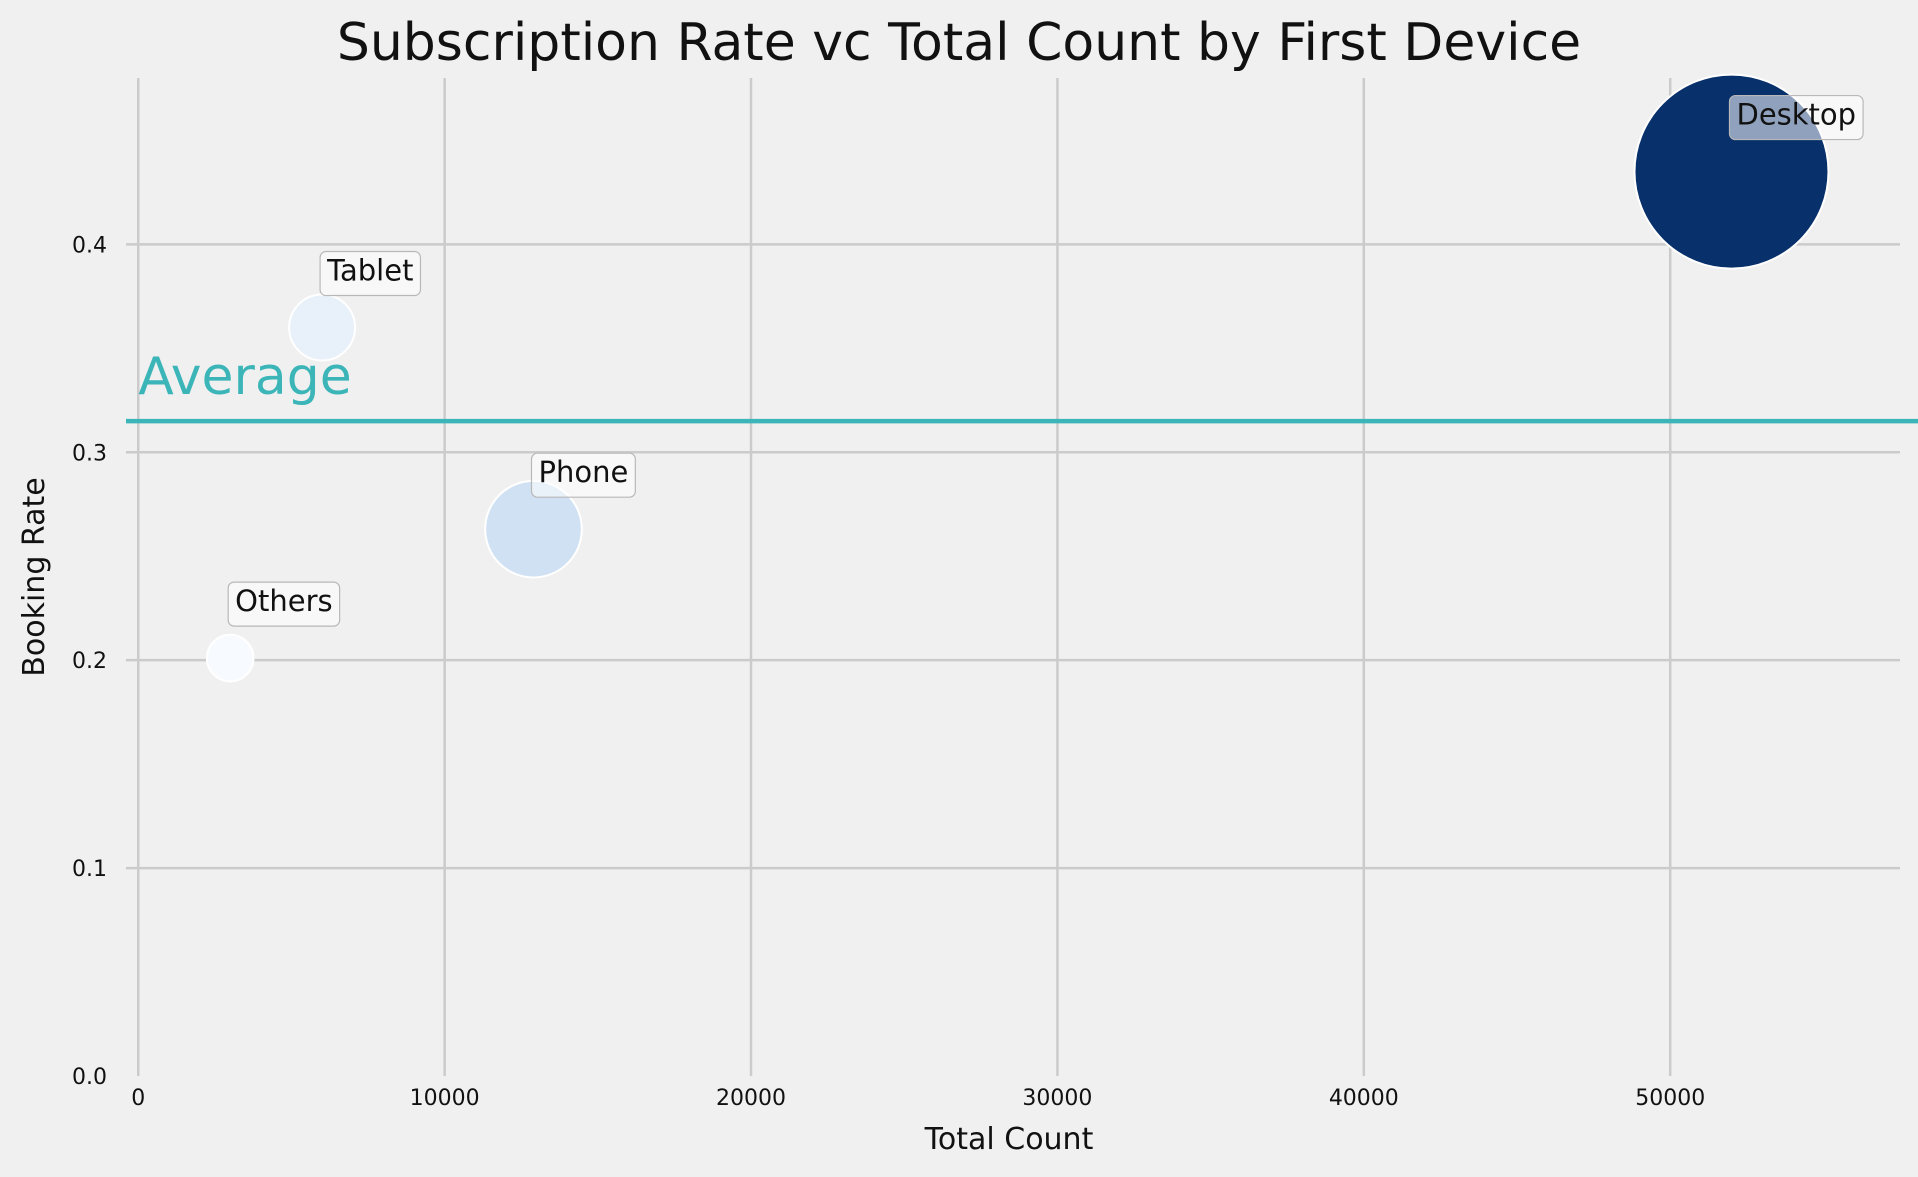 Image resolution: width=1918 pixels, height=1177 pixels. What do you see at coordinates (1009, 1139) in the screenshot?
I see `x-axis-title: Total Count` at bounding box center [1009, 1139].